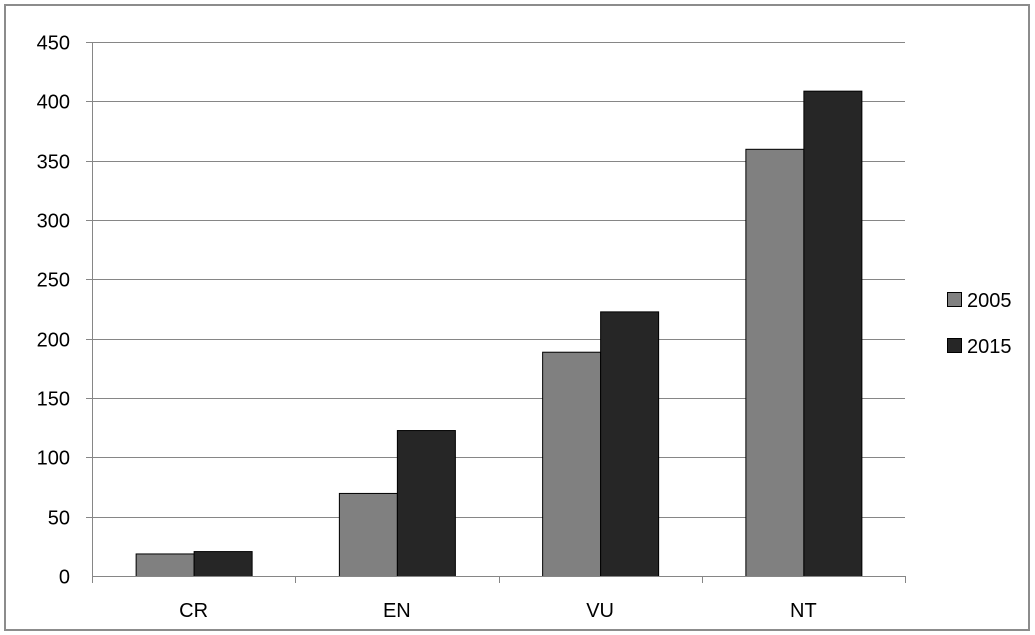 The width and height of the screenshot is (1035, 635). I want to click on x-tick-label-VU: VU, so click(600, 611).